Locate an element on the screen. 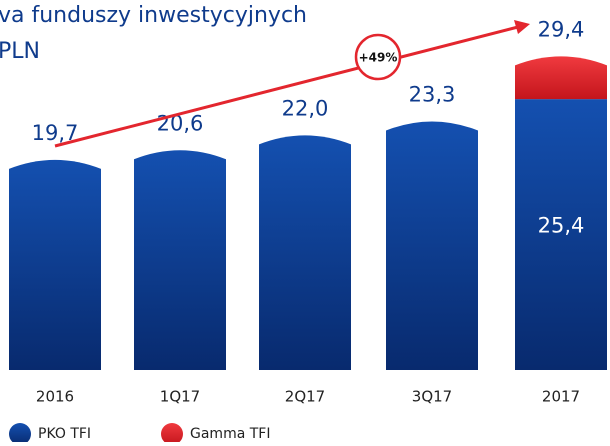 This screenshot has width=610, height=446. x-tick-label: 3Q17 is located at coordinates (432, 397).